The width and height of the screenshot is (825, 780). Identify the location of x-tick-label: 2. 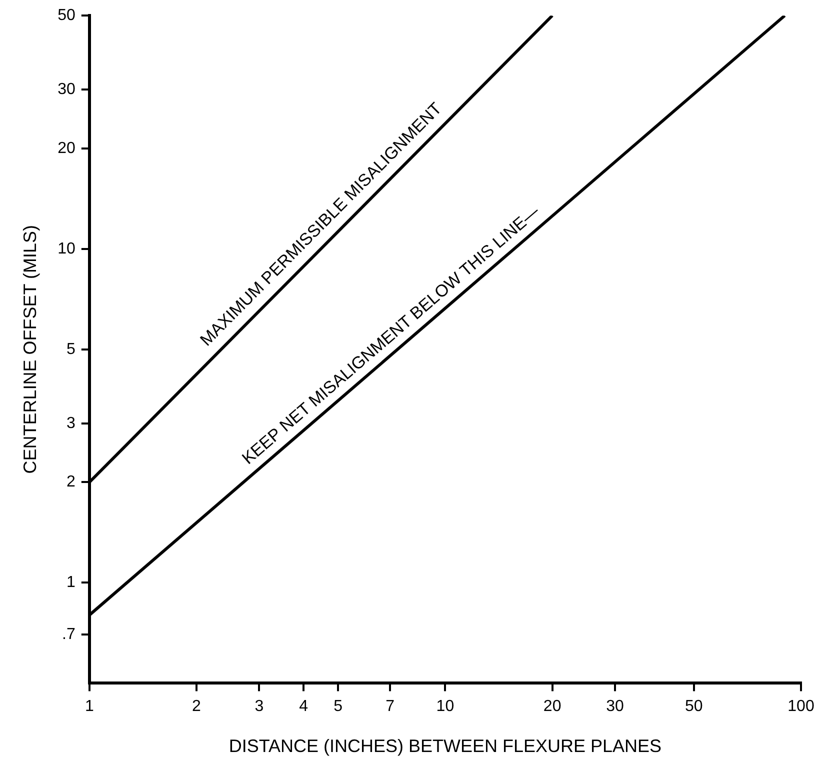
(197, 707).